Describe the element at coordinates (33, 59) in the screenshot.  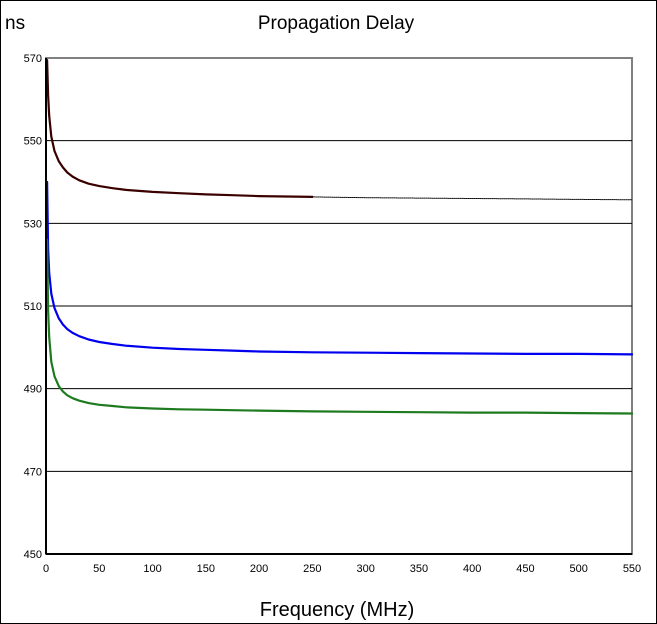
I see `y-tick-label: 570` at that location.